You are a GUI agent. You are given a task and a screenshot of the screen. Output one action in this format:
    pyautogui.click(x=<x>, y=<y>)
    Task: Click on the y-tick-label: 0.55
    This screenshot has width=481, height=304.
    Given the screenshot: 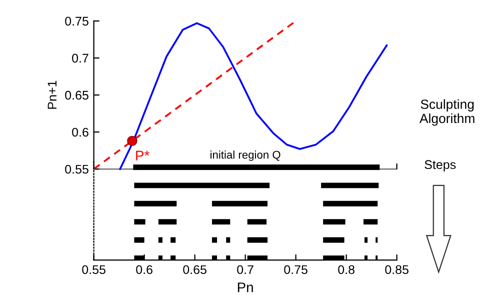 What is the action you would take?
    pyautogui.click(x=76, y=169)
    